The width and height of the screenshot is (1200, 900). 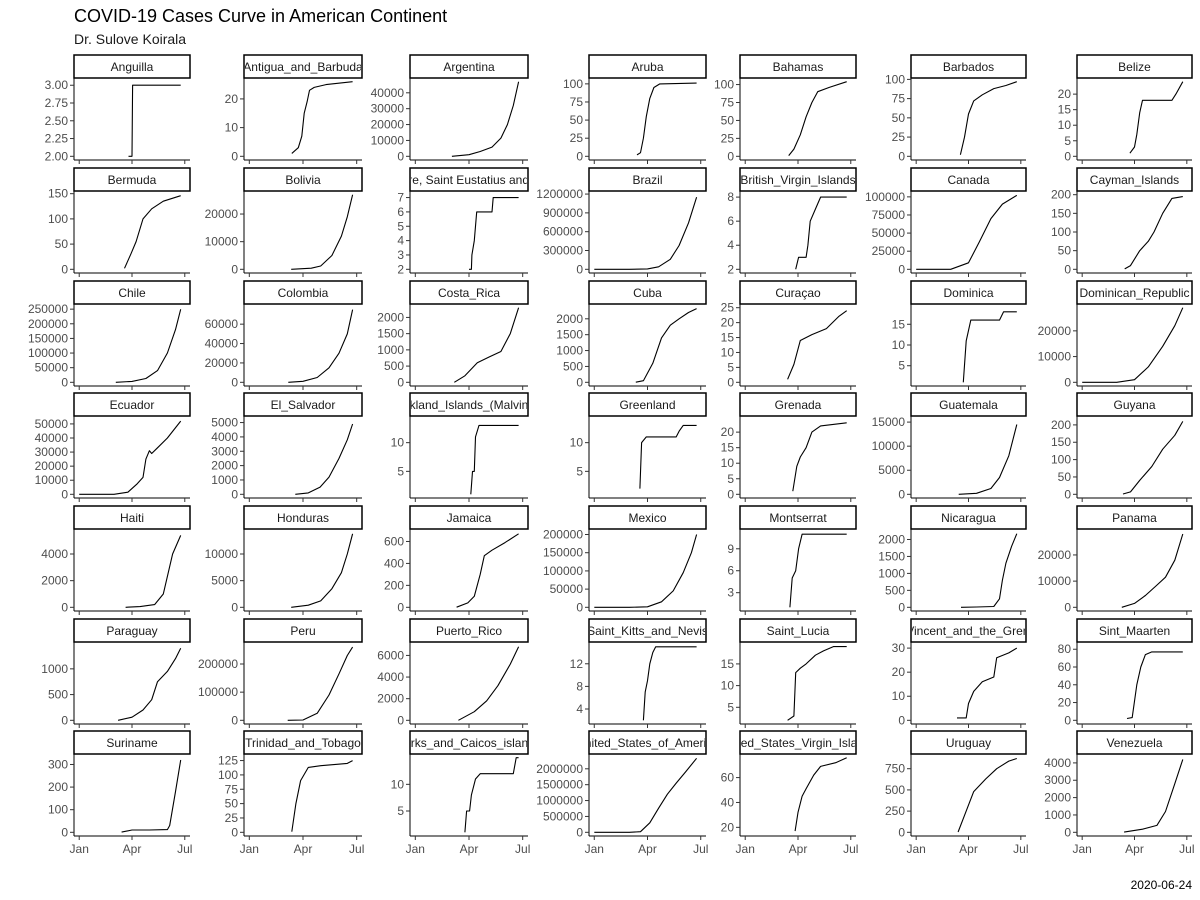 What do you see at coordinates (638, 673) in the screenshot?
I see `facet-panel: Saint_Kitts_and_Nevis 4 8 12` at bounding box center [638, 673].